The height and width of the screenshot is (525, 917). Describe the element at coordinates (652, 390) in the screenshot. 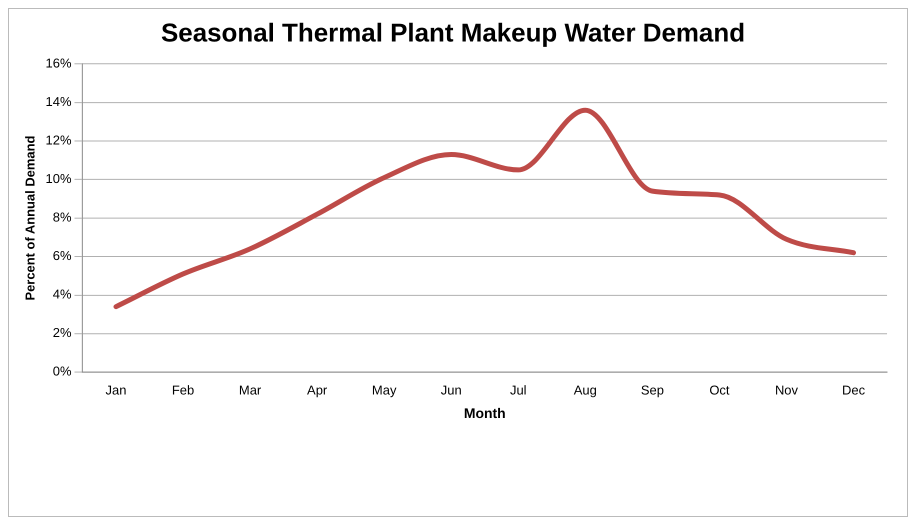

I see `x-tick-label: Sep` at that location.